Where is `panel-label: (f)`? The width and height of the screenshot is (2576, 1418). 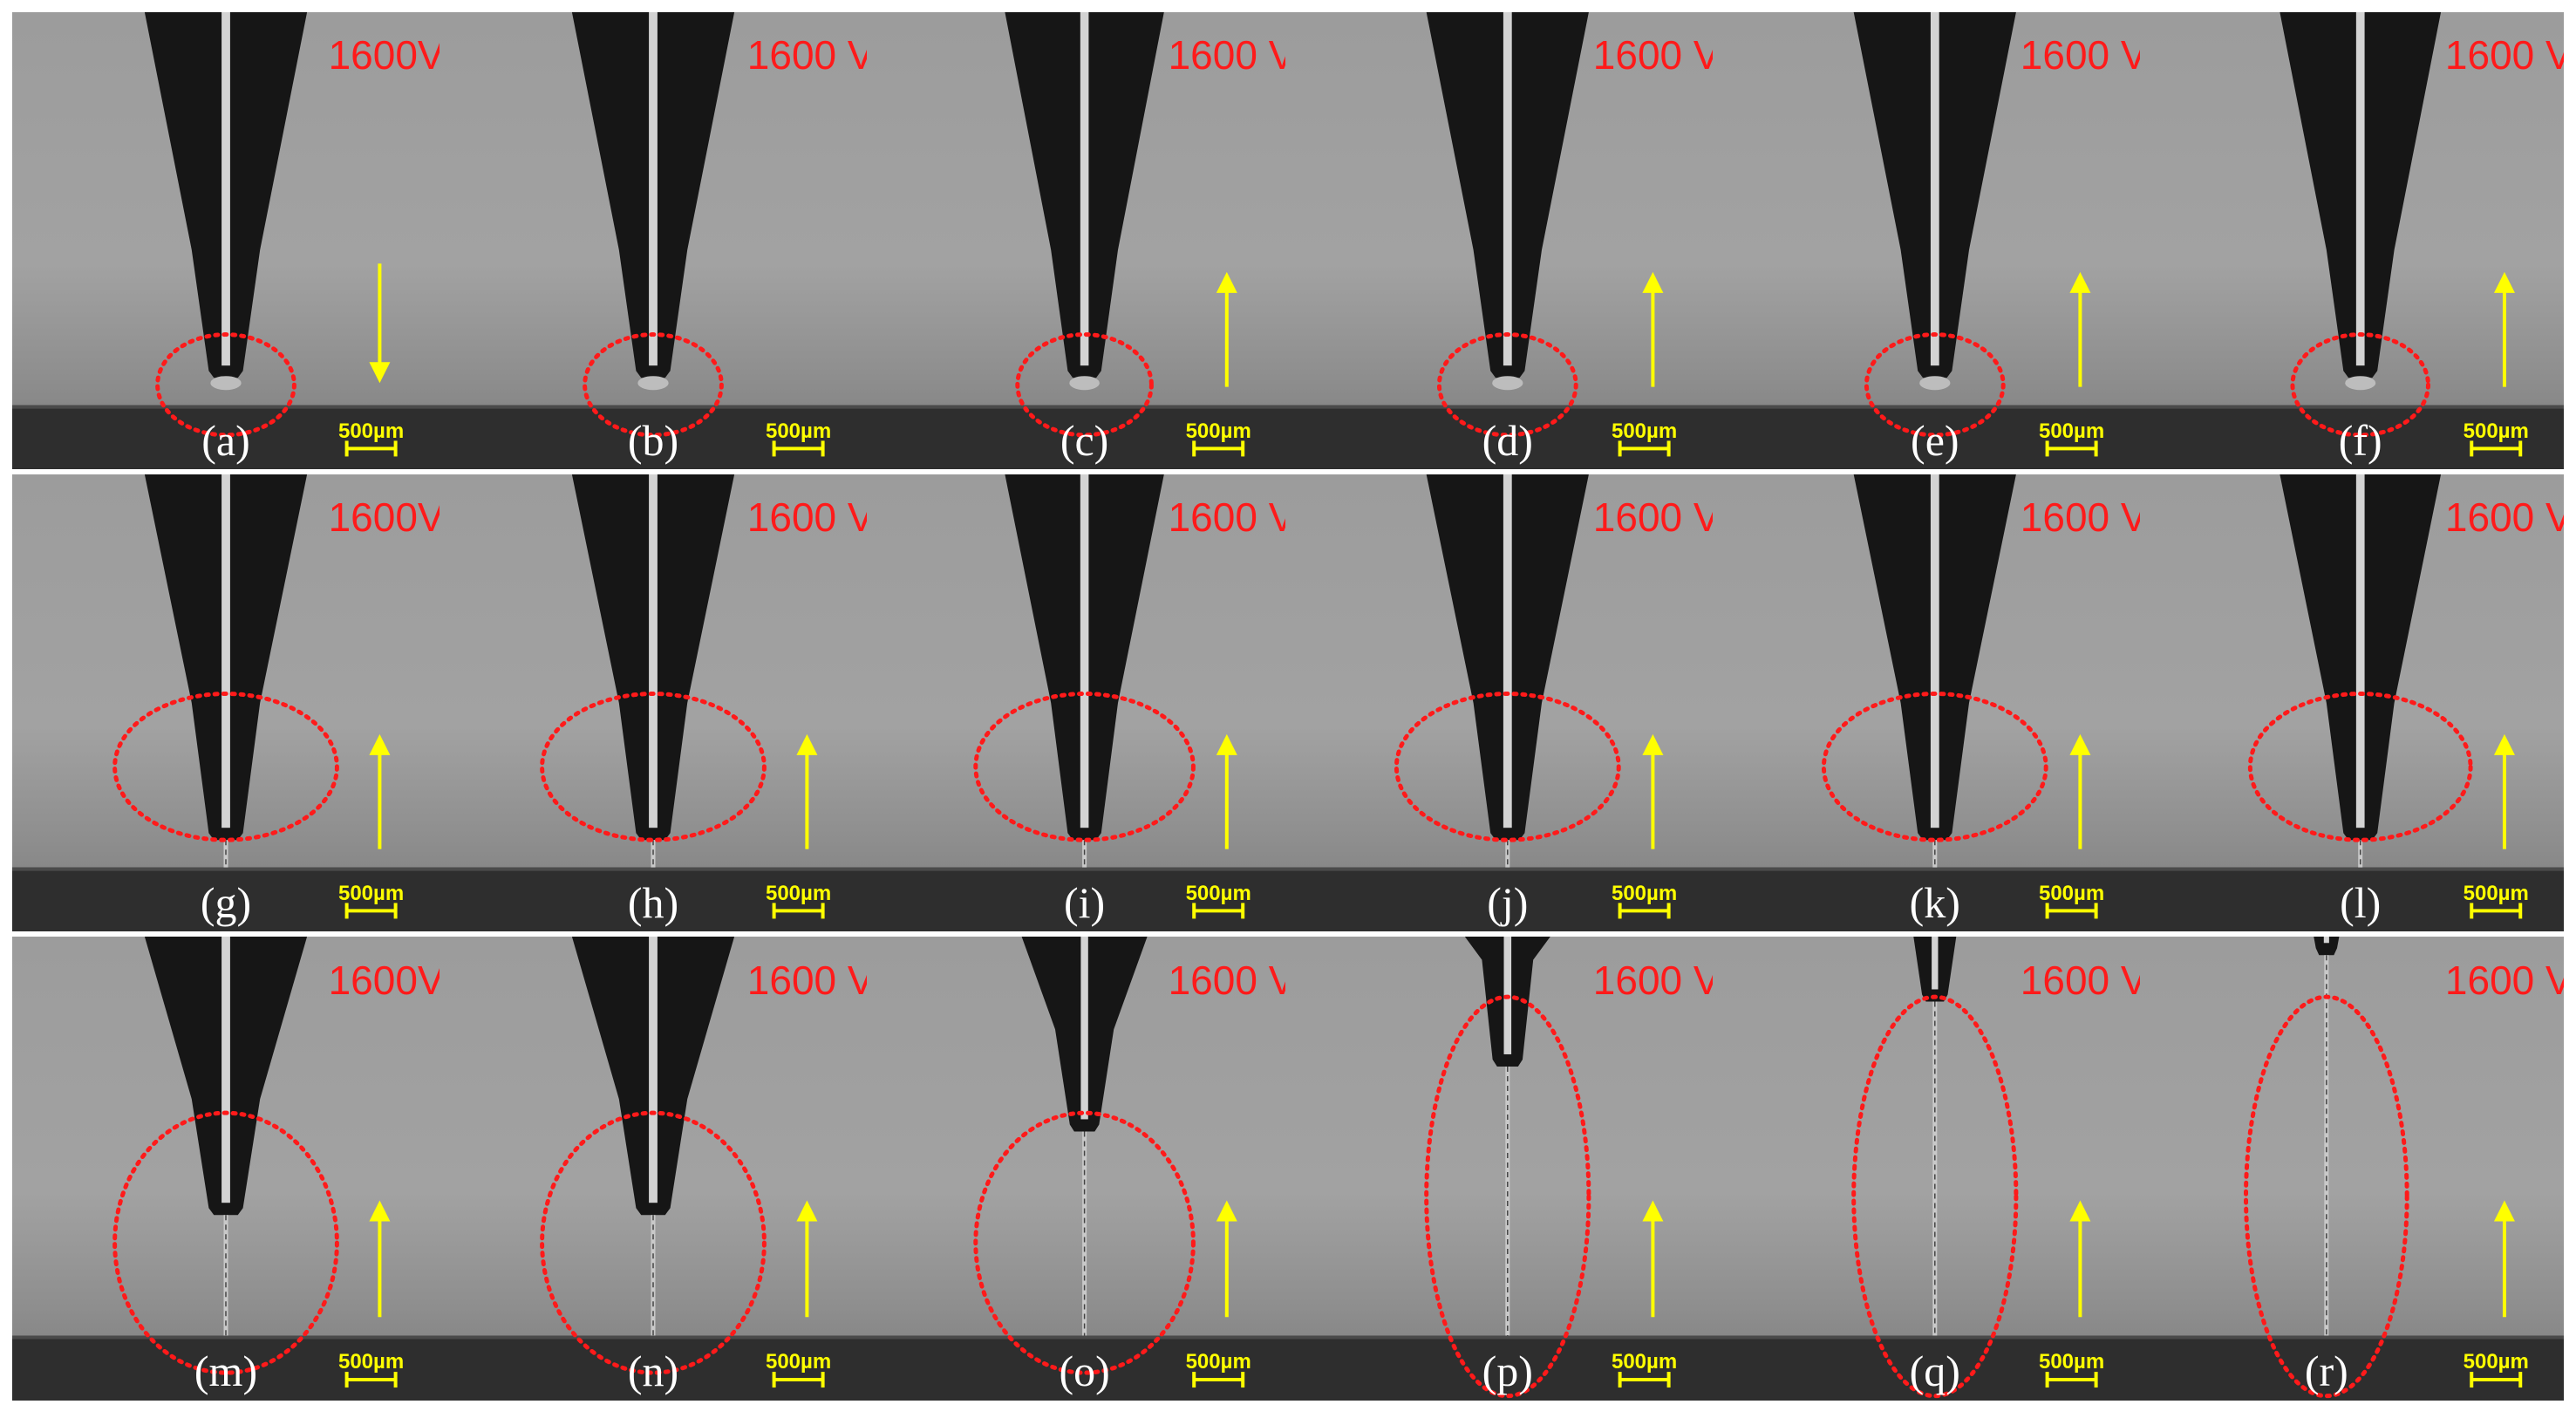 panel-label: (f) is located at coordinates (2360, 441).